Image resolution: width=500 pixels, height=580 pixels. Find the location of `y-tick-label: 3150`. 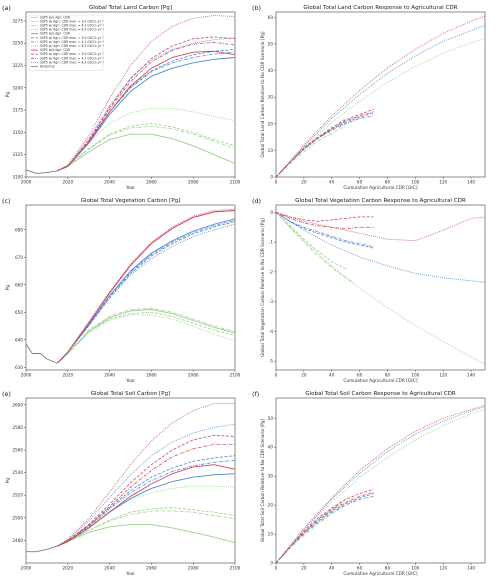

y-tick-label: 3150 is located at coordinates (17, 132).